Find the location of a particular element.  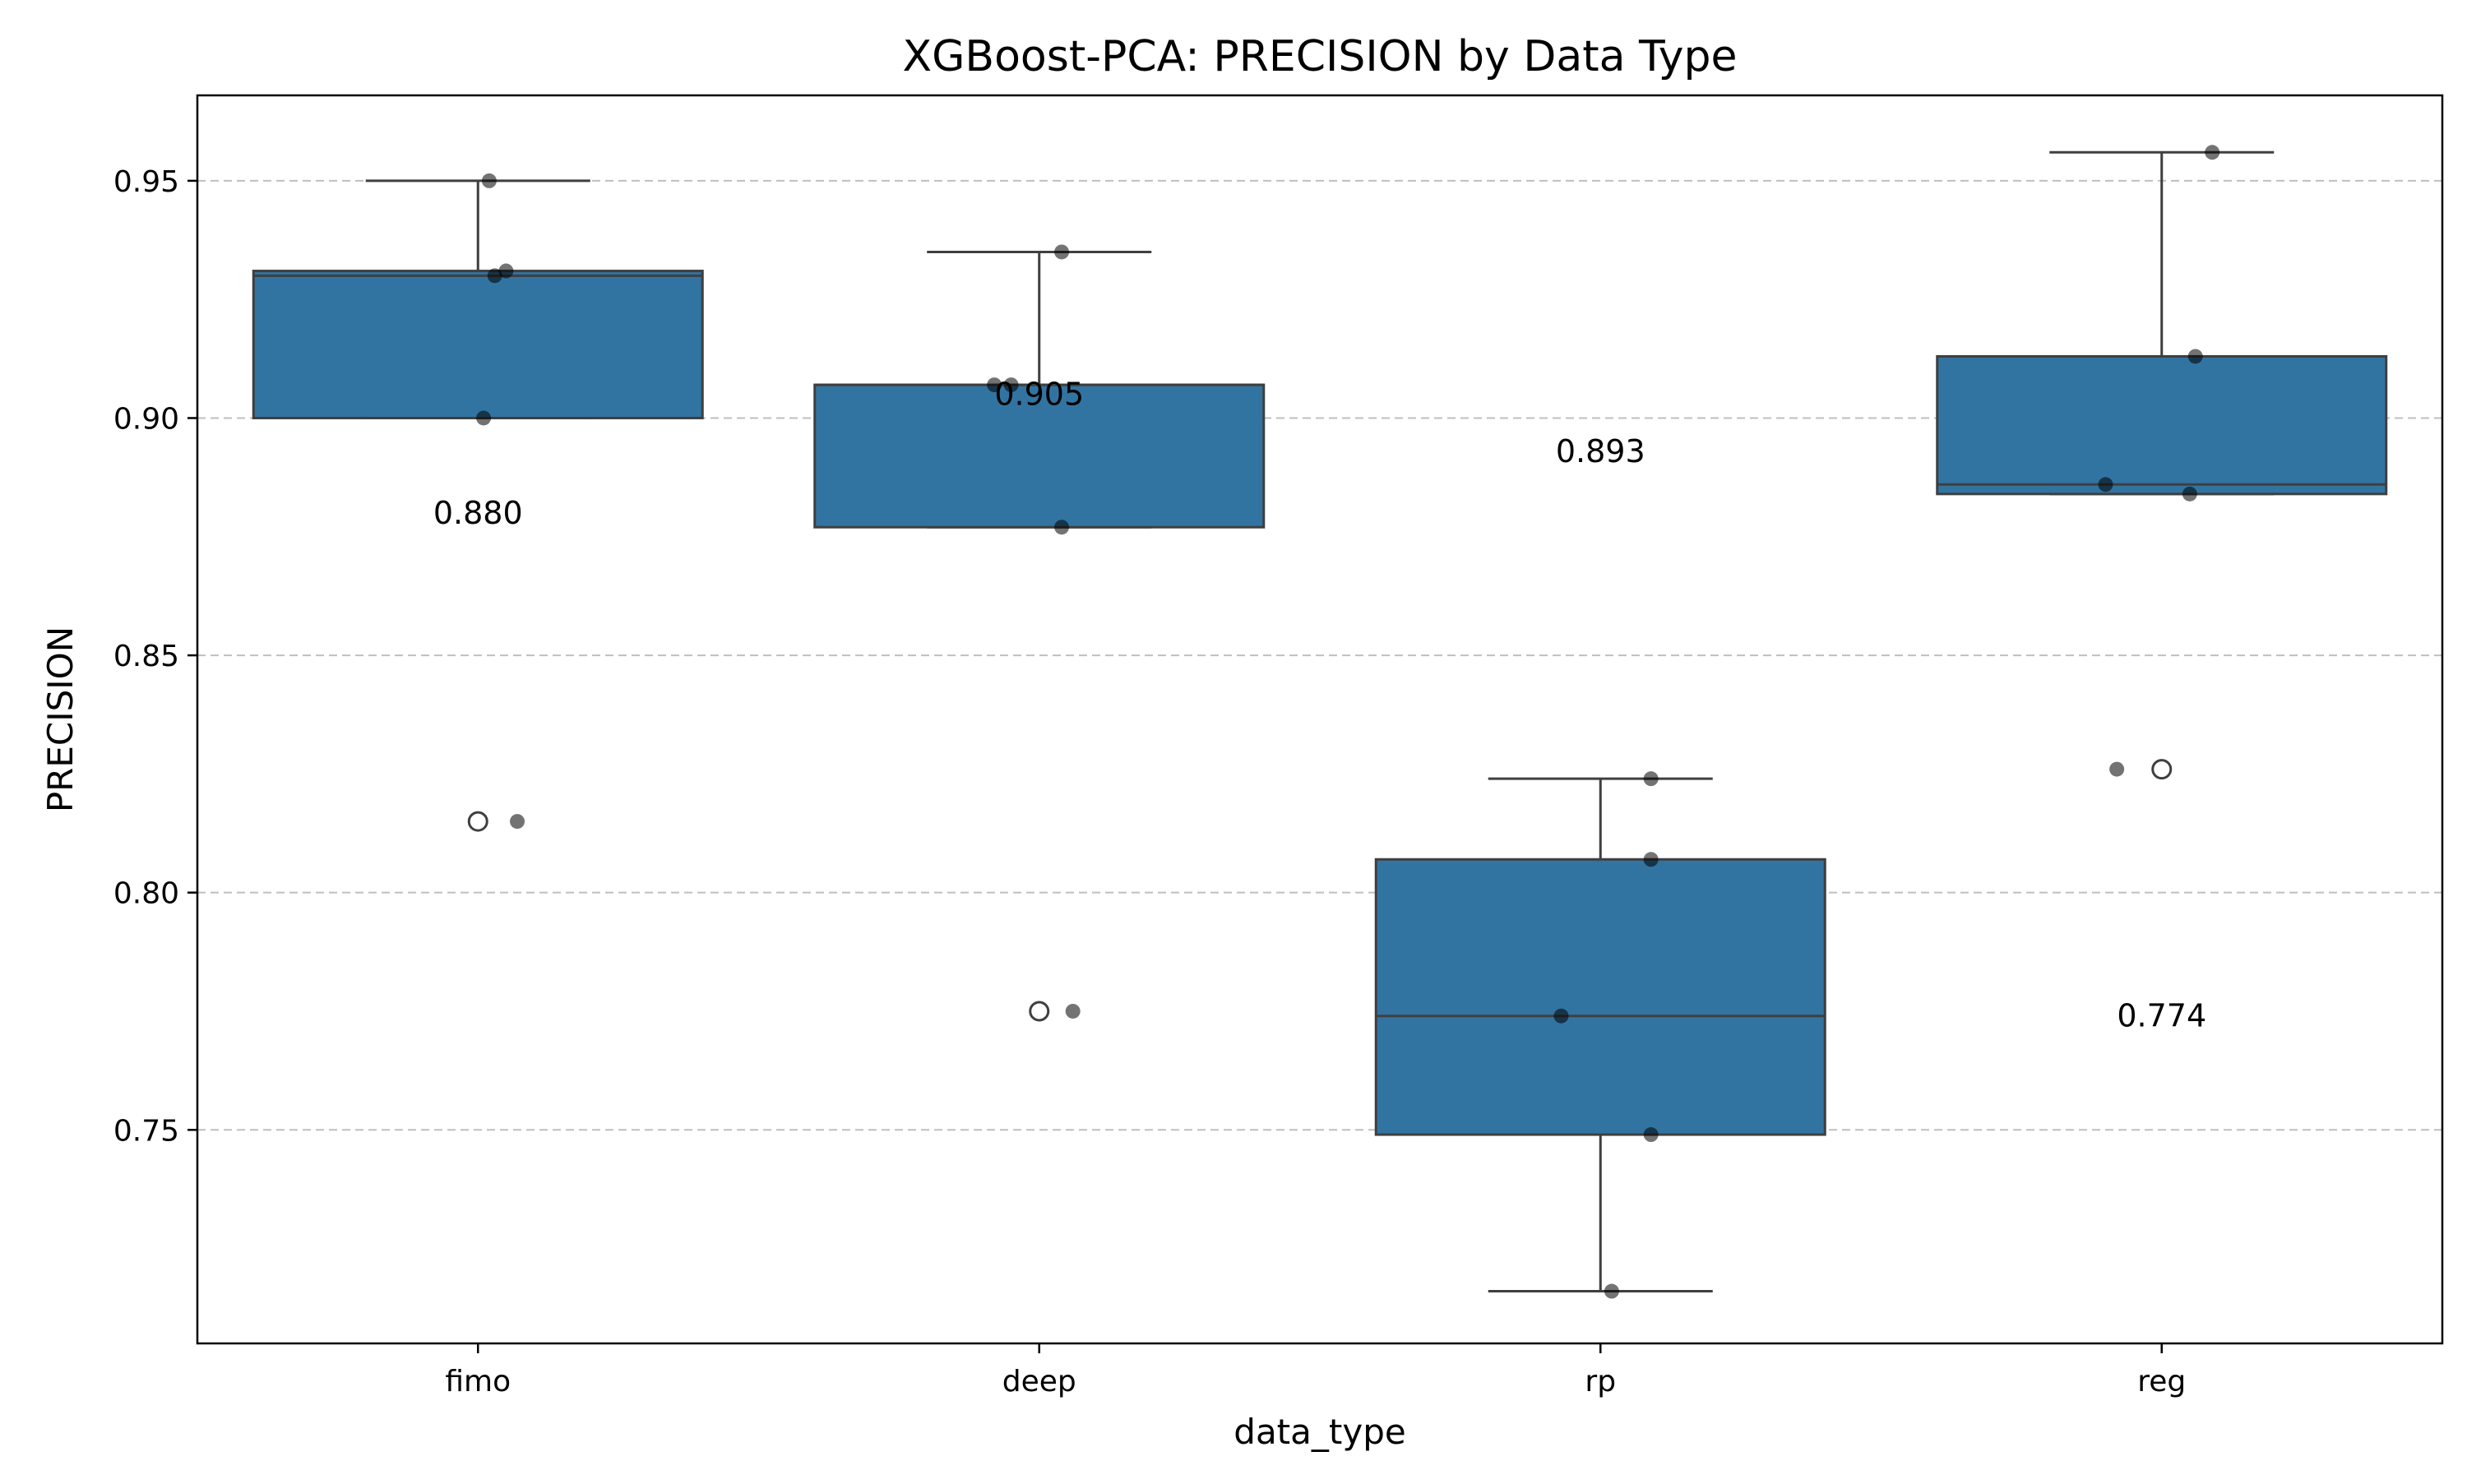

y-tick-label: 0.85 is located at coordinates (146, 657).